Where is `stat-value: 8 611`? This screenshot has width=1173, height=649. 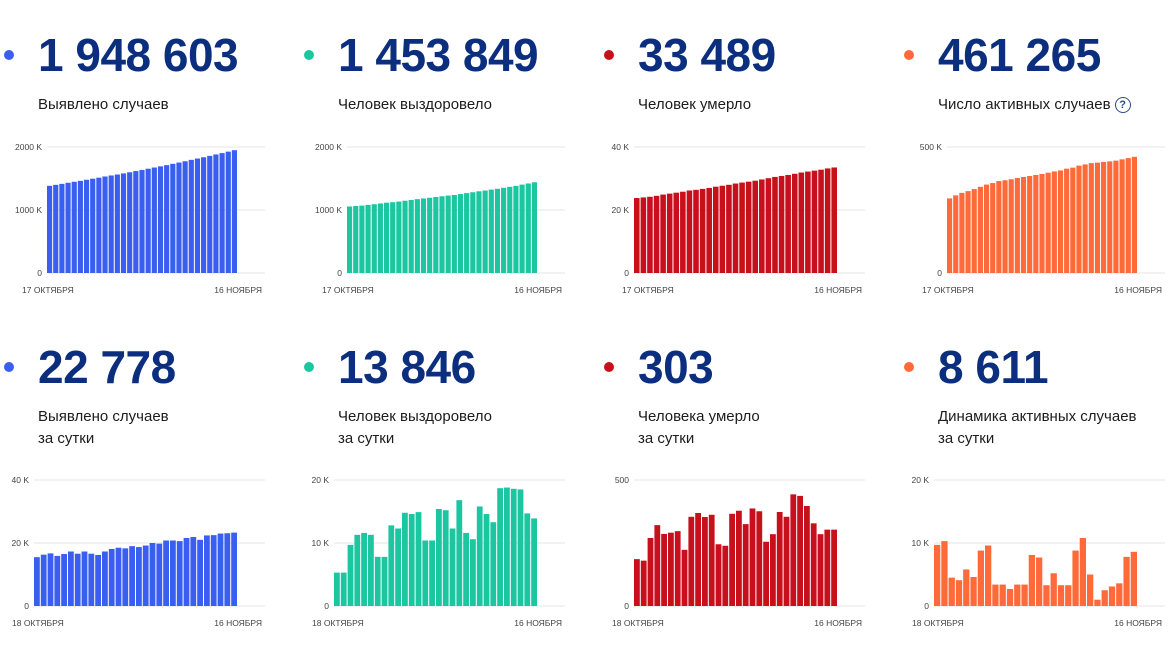
stat-value: 8 611 is located at coordinates (993, 367).